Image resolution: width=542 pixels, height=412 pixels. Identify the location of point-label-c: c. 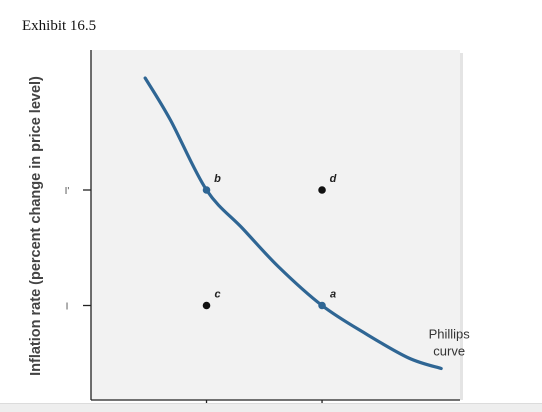
(217, 295).